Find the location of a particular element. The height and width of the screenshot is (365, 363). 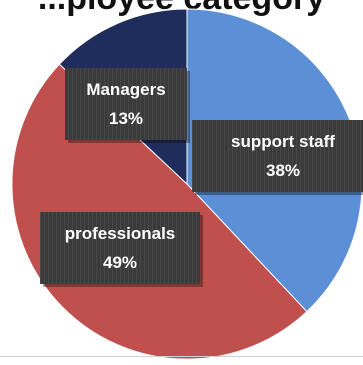

chart-title-clip: ...ployee category is located at coordinates (181, 10).